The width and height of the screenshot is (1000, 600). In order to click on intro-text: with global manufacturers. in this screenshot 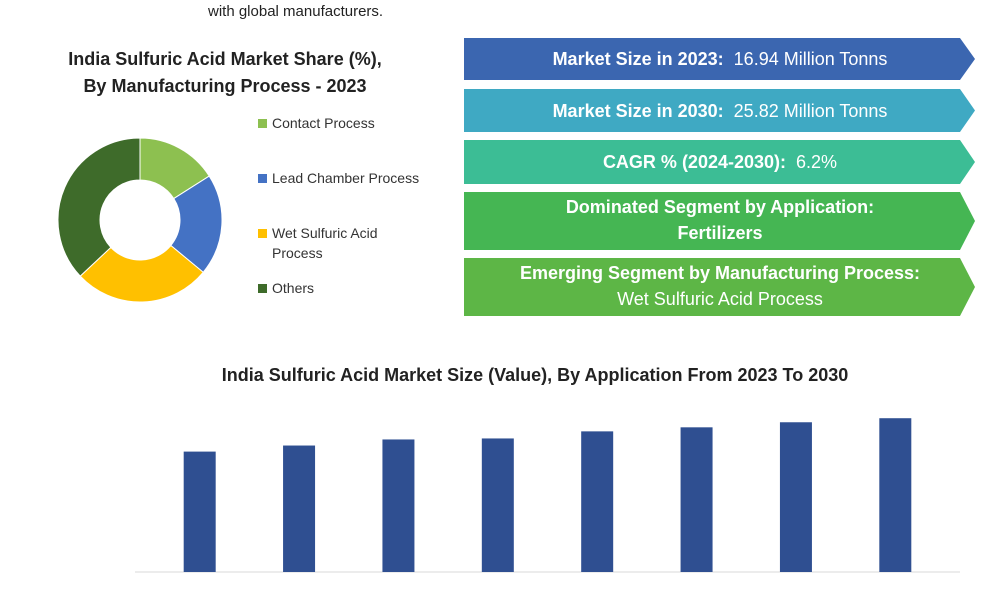, I will do `click(296, 11)`.